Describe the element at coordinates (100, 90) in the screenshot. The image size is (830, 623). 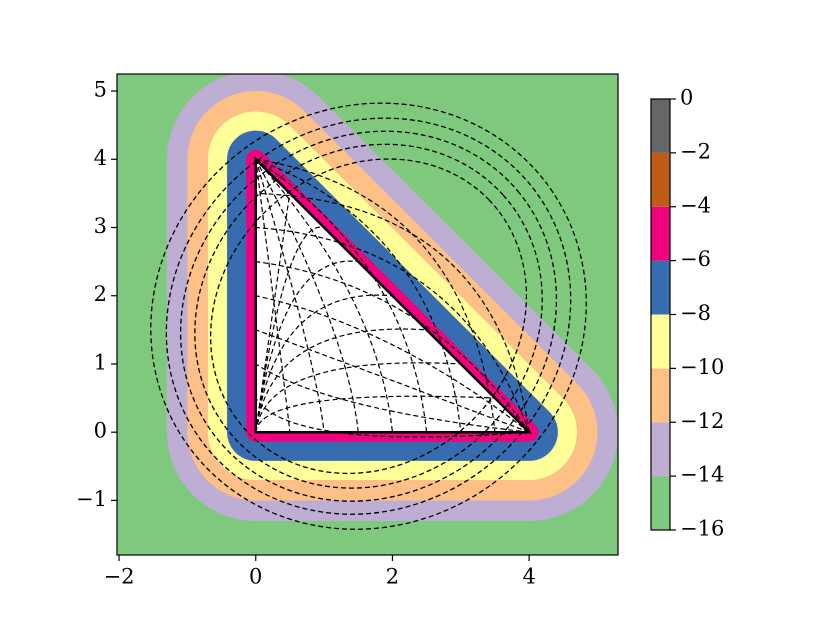
I see `y-tick-label: 5` at that location.